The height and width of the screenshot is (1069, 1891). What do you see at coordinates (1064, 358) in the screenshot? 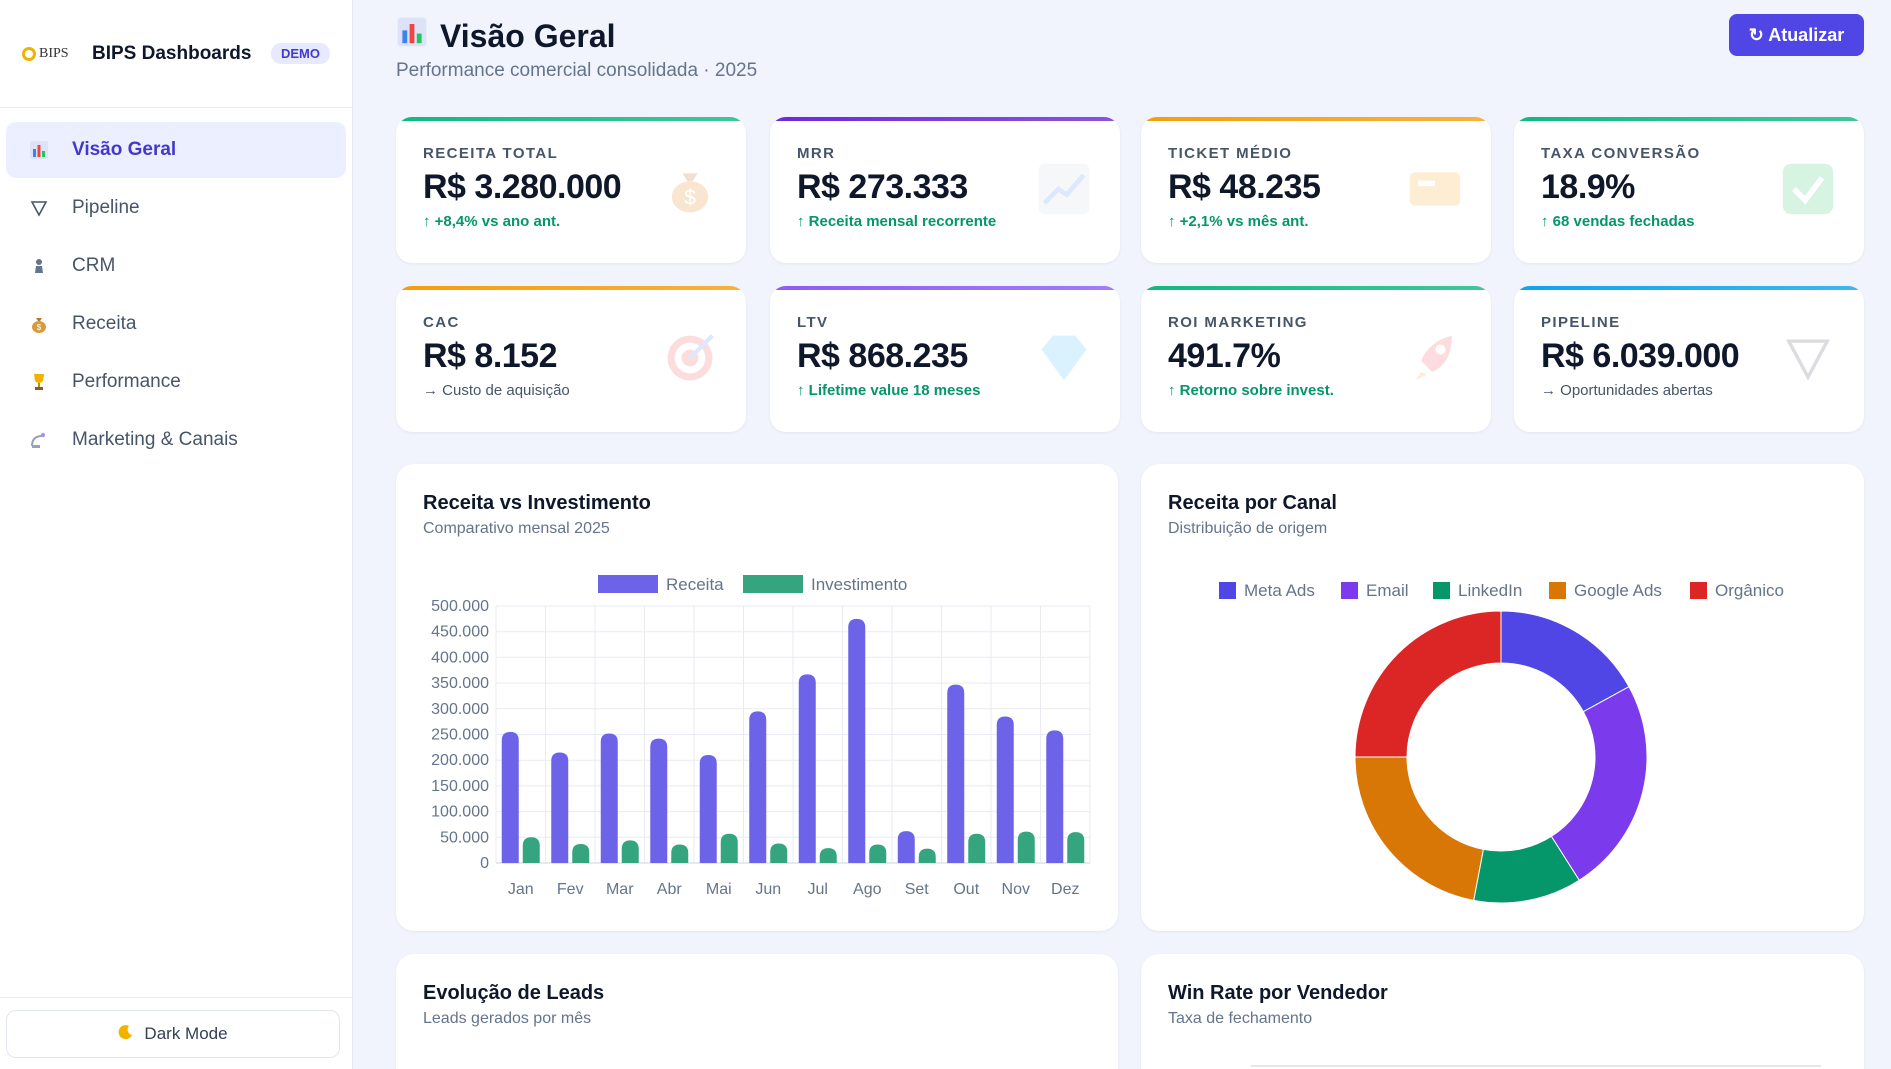
I see `diamond-icon` at bounding box center [1064, 358].